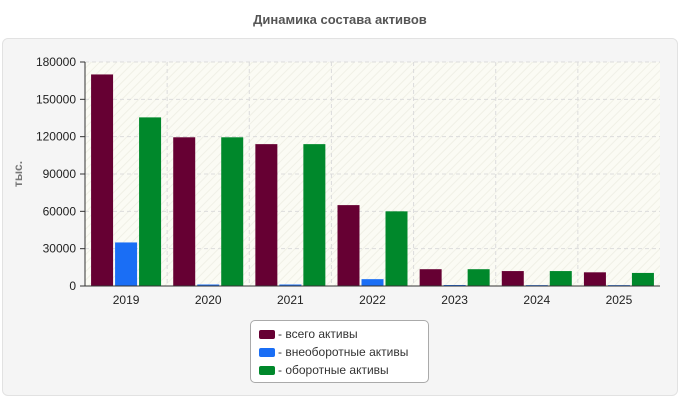 Image resolution: width=680 pixels, height=400 pixels. I want to click on y-tick-label: 120000, so click(56, 137).